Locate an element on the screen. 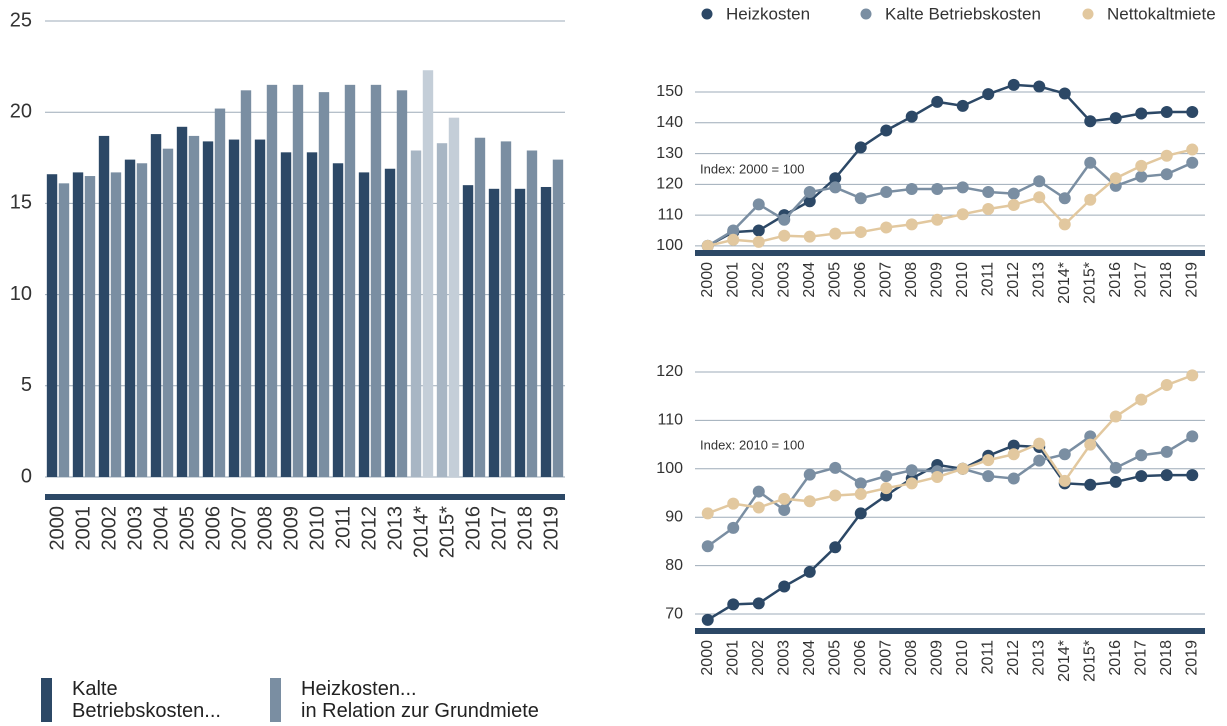 The image size is (1227, 726). y-tick-label: 120 is located at coordinates (669, 184).